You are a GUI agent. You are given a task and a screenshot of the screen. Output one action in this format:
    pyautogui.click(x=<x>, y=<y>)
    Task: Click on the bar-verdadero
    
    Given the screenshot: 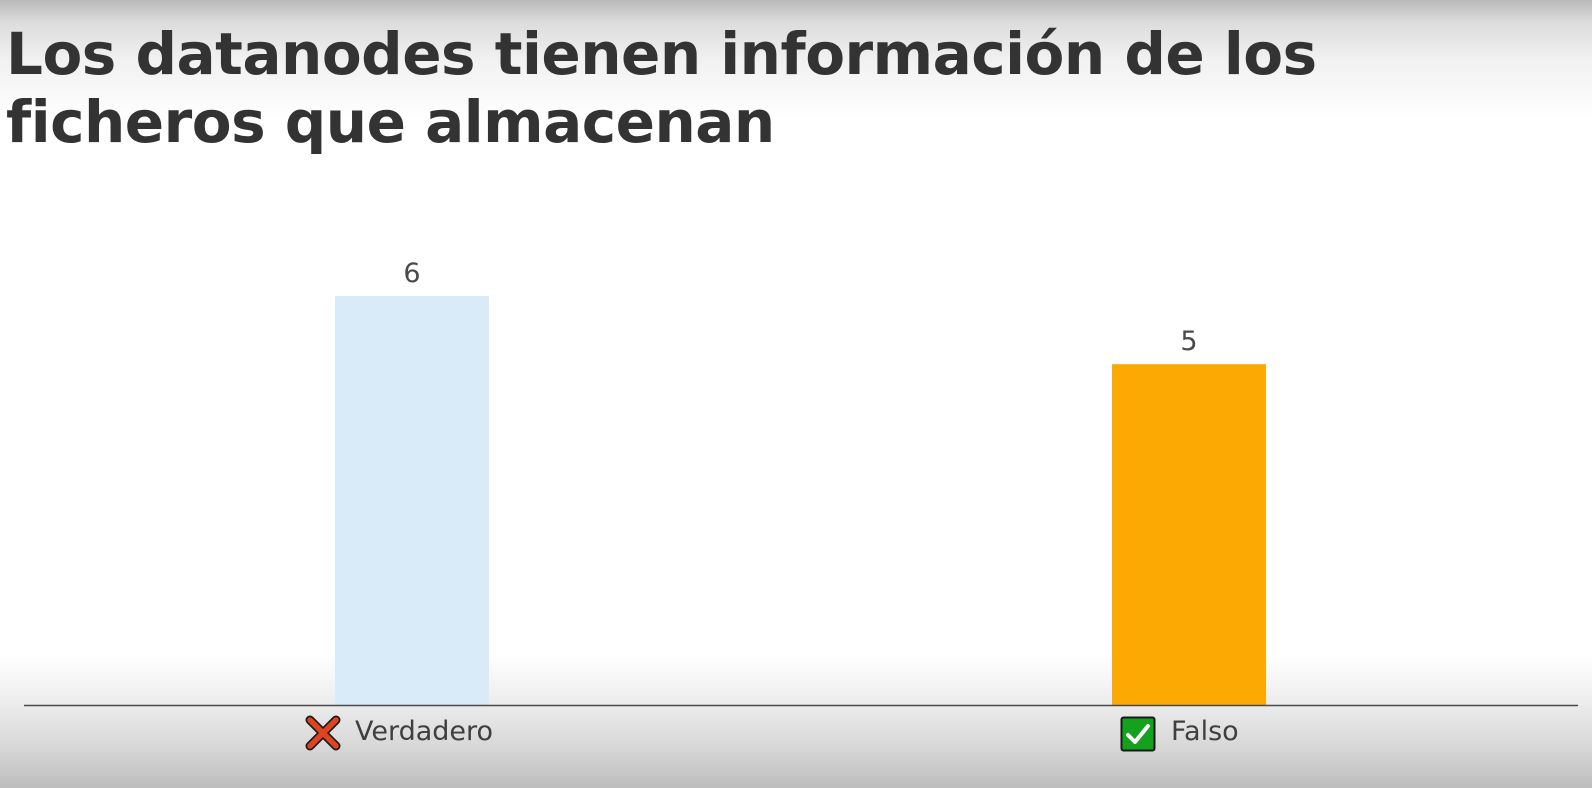 What is the action you would take?
    pyautogui.click(x=412, y=500)
    